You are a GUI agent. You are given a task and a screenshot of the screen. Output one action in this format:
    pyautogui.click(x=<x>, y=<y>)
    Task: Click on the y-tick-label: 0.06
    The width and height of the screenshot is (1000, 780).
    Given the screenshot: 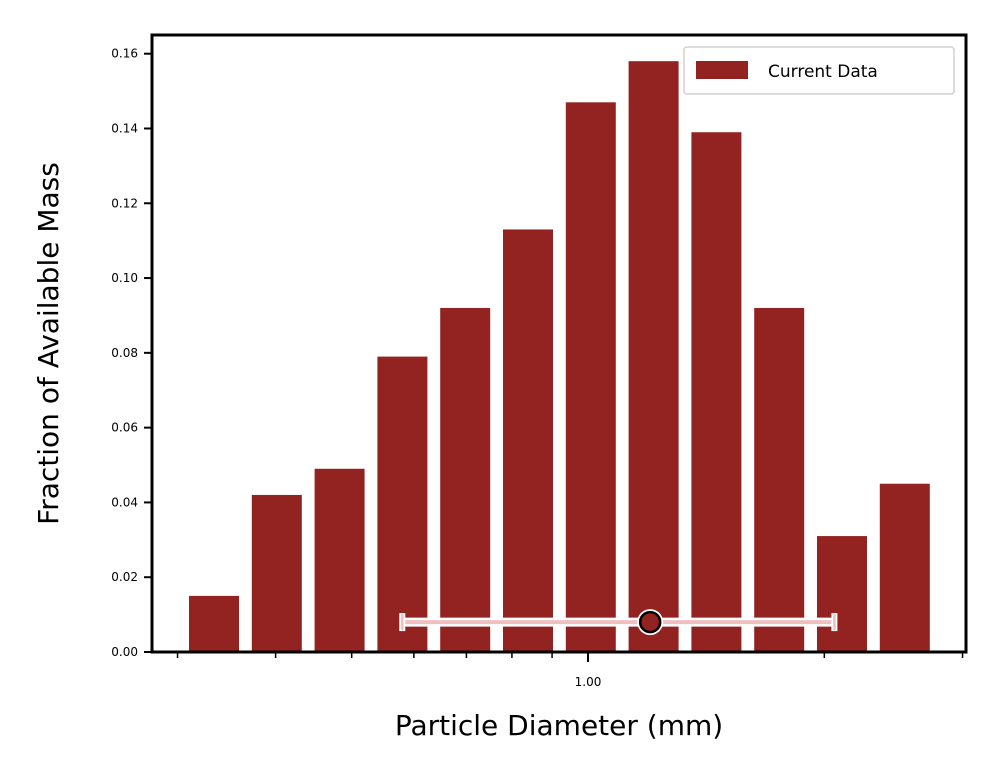 What is the action you would take?
    pyautogui.click(x=124, y=428)
    